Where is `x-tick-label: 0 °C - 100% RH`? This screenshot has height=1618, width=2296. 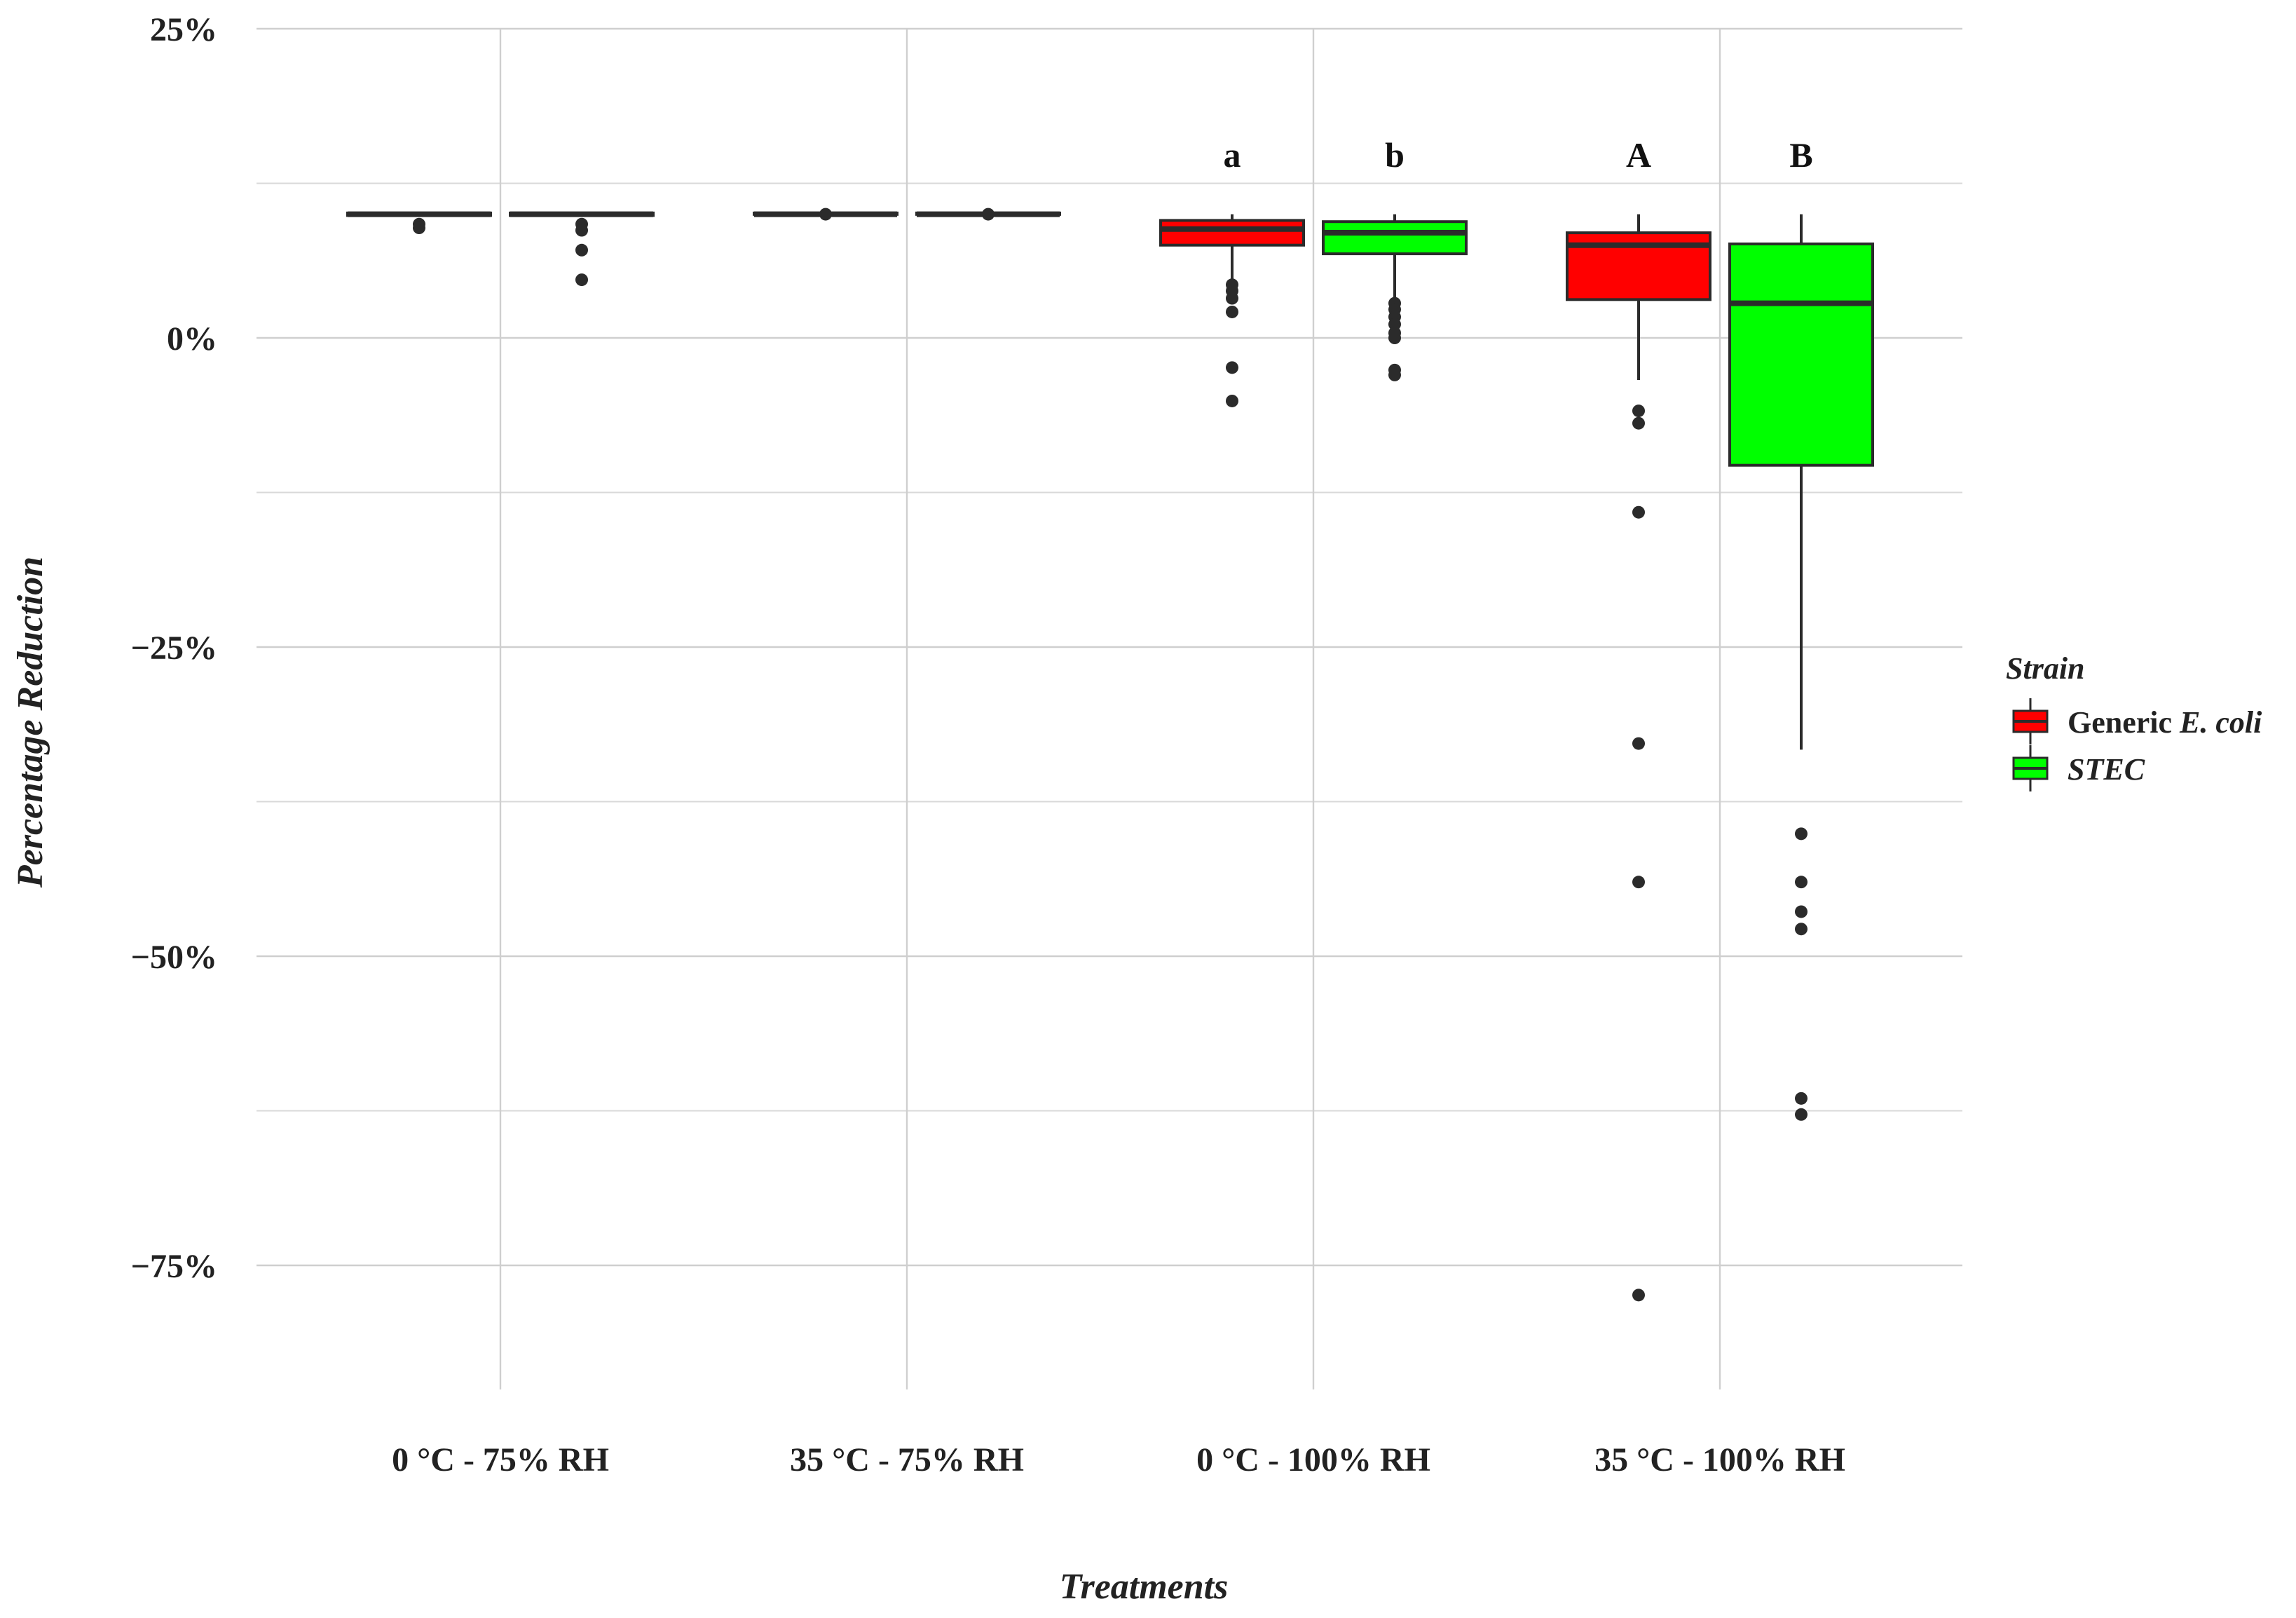
x-tick-label: 0 °C - 100% RH is located at coordinates (1313, 1459).